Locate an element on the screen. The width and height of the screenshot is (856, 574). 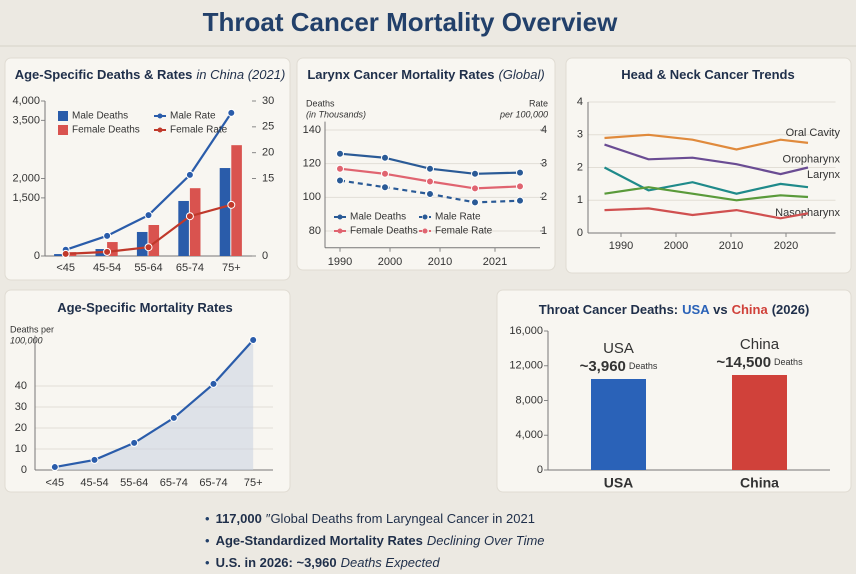
y-axis-title: Deaths is located at coordinates (320, 103).